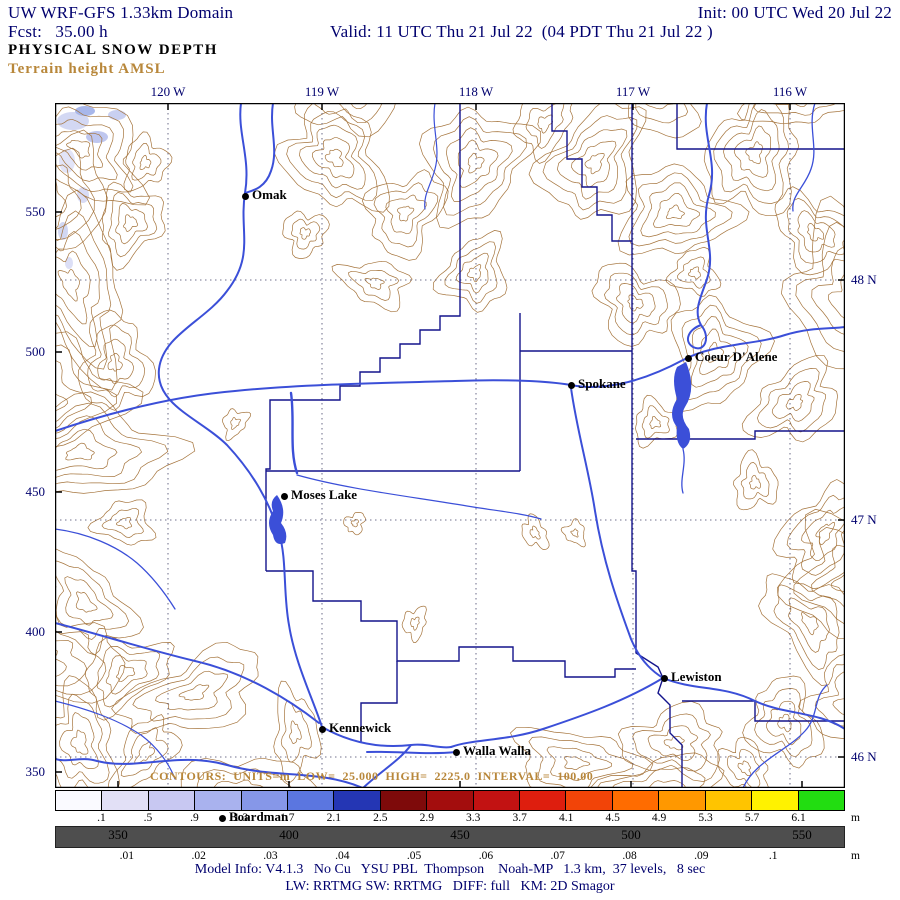 This screenshot has width=900, height=900. What do you see at coordinates (753, 703) in the screenshot?
I see `river-snake` at bounding box center [753, 703].